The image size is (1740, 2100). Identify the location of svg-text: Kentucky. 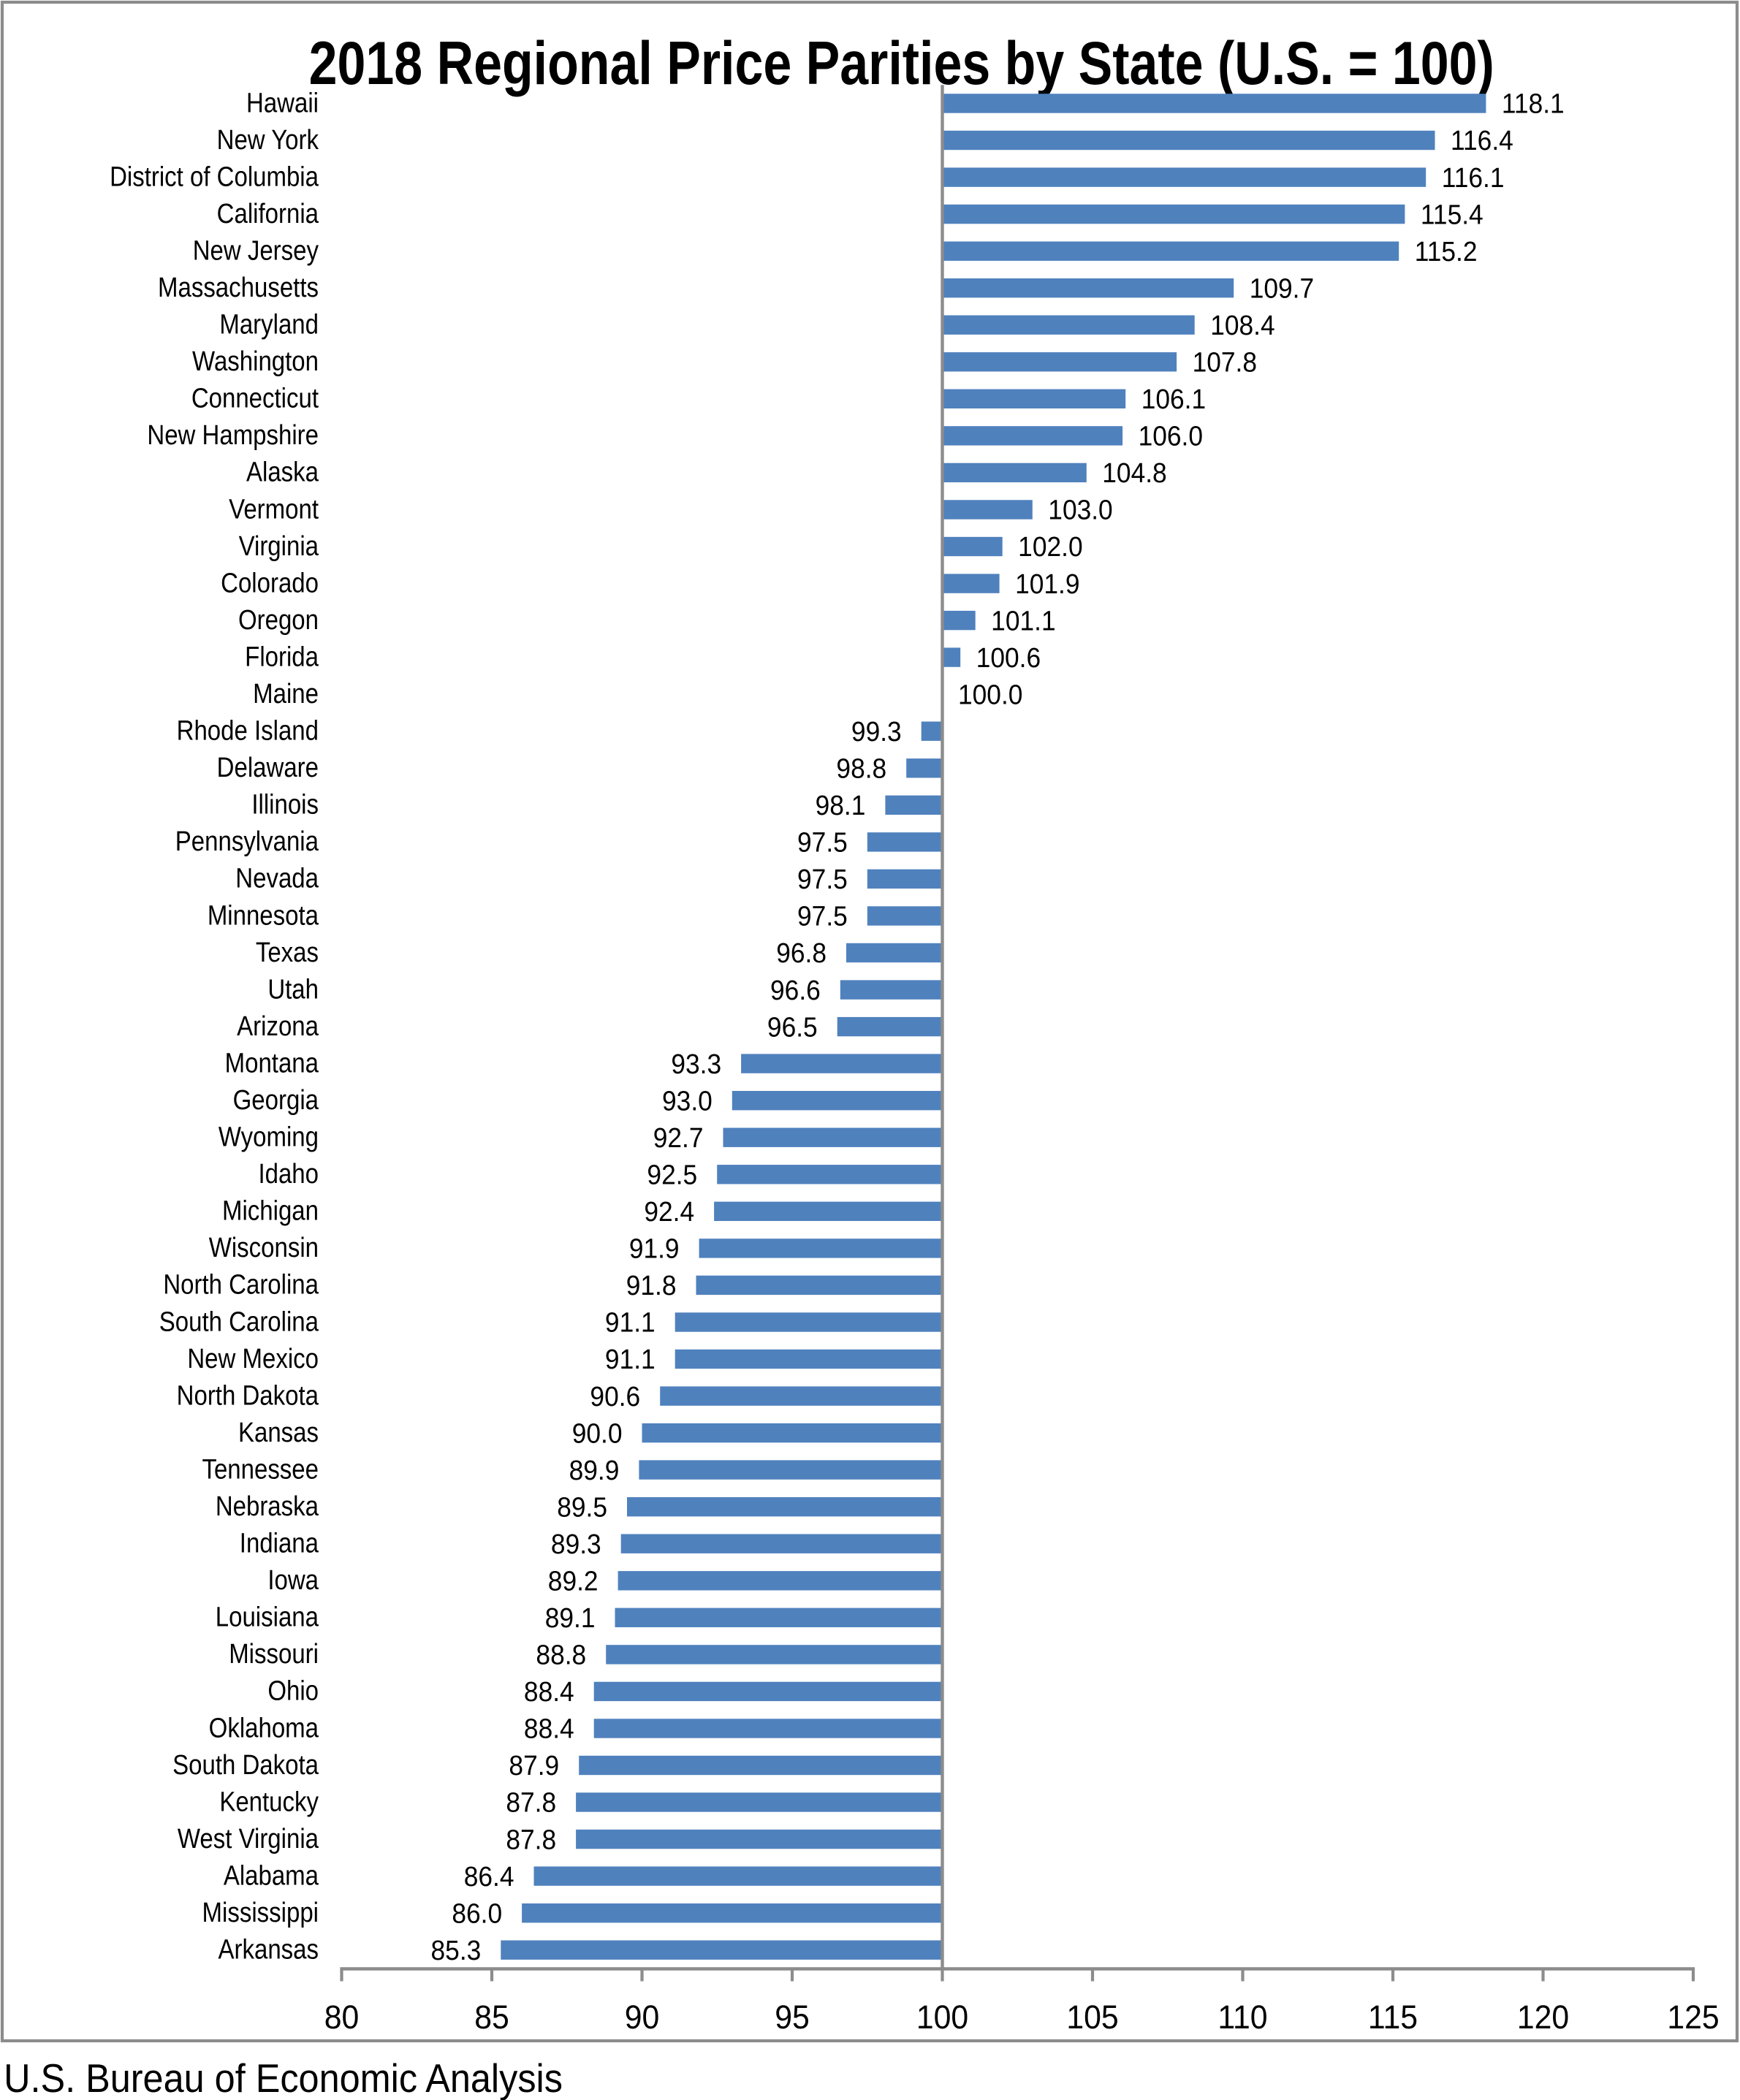
(269, 1802).